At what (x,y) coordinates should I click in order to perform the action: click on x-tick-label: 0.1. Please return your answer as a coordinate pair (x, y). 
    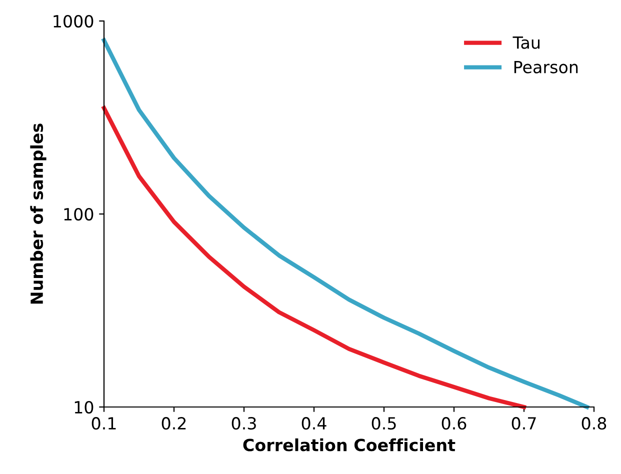
    Looking at the image, I should click on (104, 423).